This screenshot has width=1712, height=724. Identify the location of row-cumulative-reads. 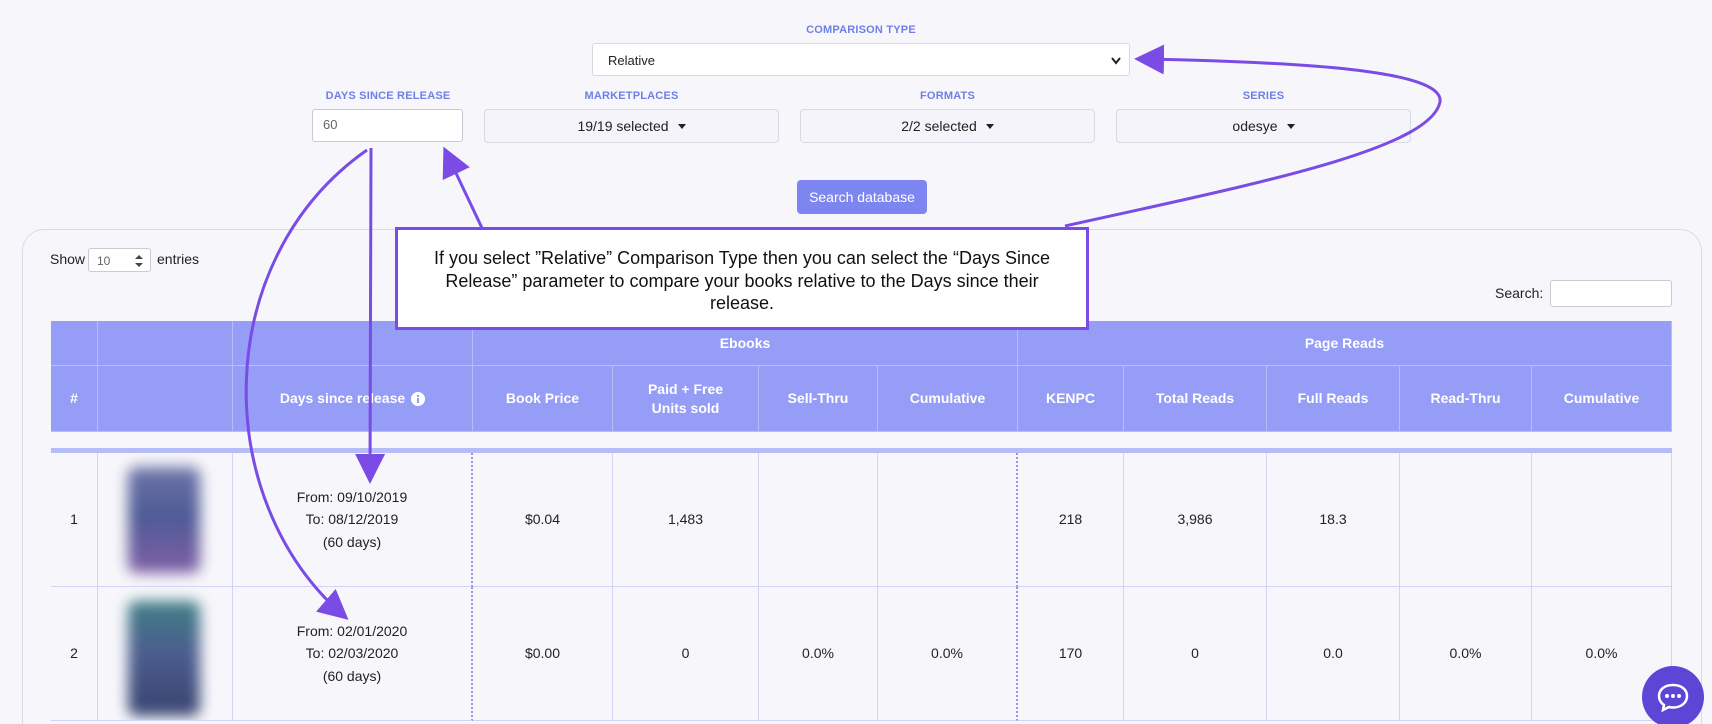
(1602, 520).